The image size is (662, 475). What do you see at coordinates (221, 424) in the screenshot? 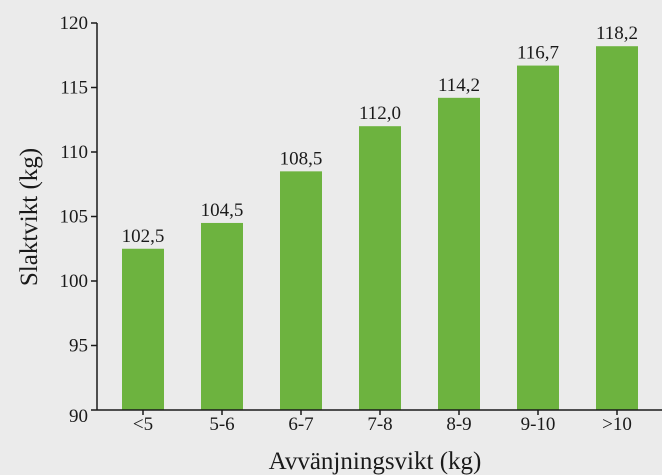
I see `x-tick-label-1: 5-6` at bounding box center [221, 424].